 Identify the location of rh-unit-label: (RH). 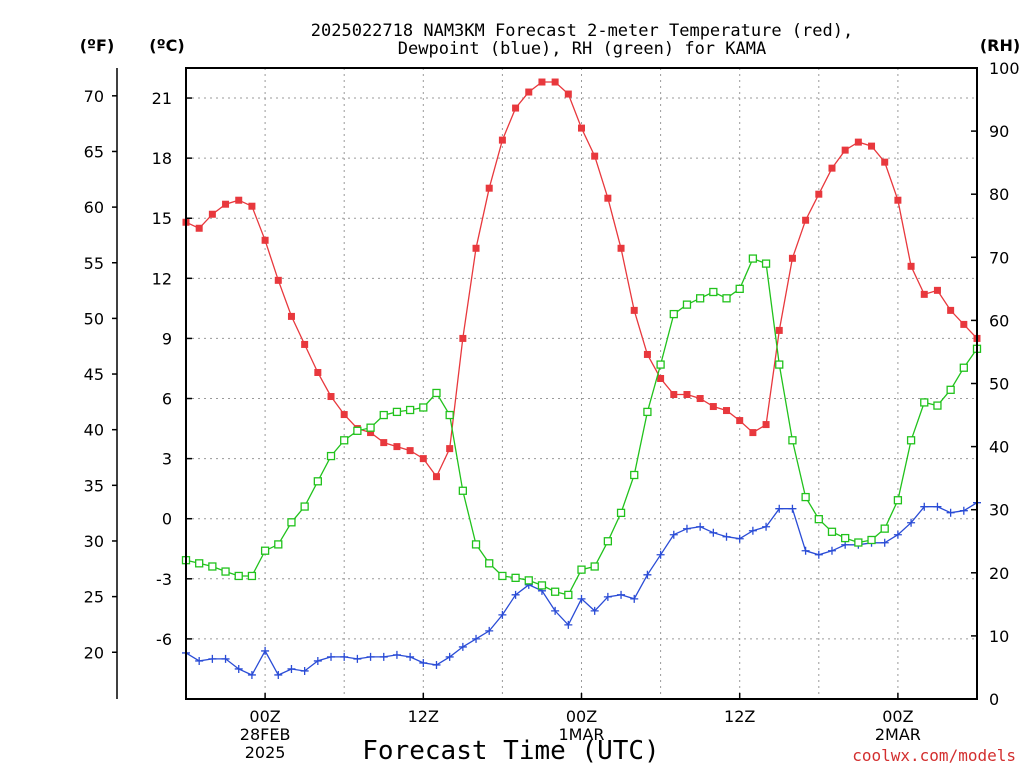
(1000, 45).